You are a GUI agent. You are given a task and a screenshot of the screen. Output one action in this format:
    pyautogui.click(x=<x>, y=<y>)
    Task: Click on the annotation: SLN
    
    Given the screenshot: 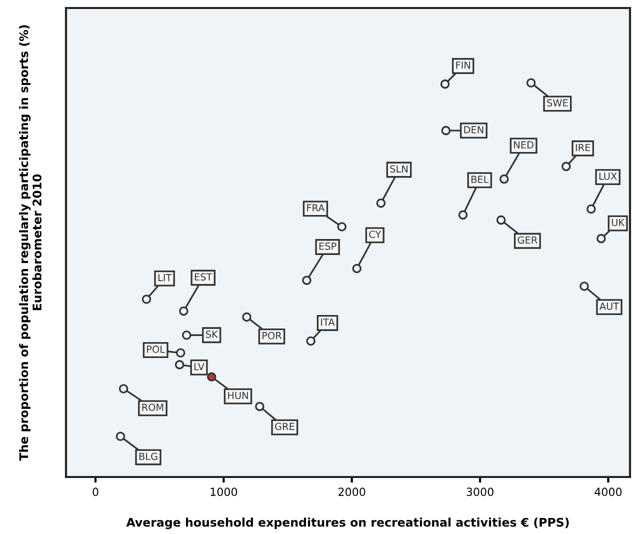 What is the action you would take?
    pyautogui.click(x=399, y=169)
    